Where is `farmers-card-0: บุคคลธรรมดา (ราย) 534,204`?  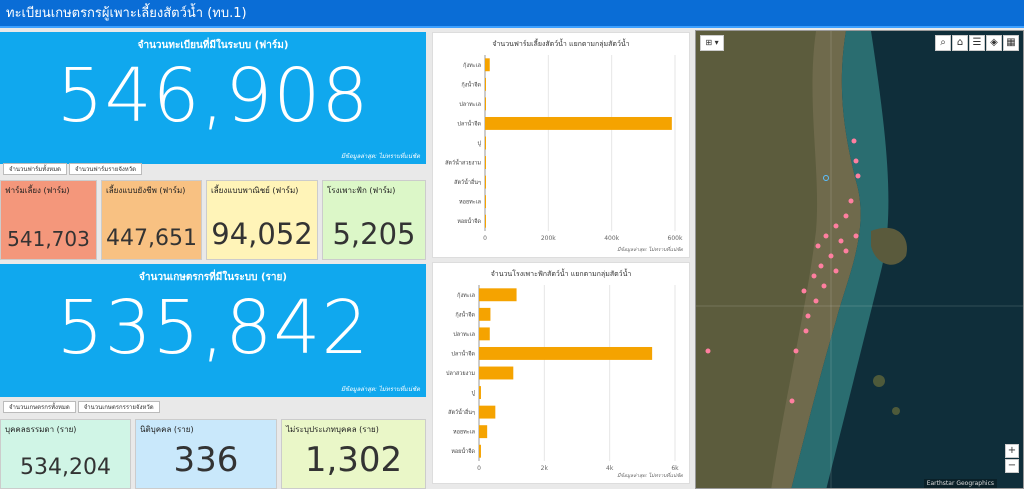
farmers-card-0: บุคคลธรรมดา (ราย) 534,204 is located at coordinates (65, 454).